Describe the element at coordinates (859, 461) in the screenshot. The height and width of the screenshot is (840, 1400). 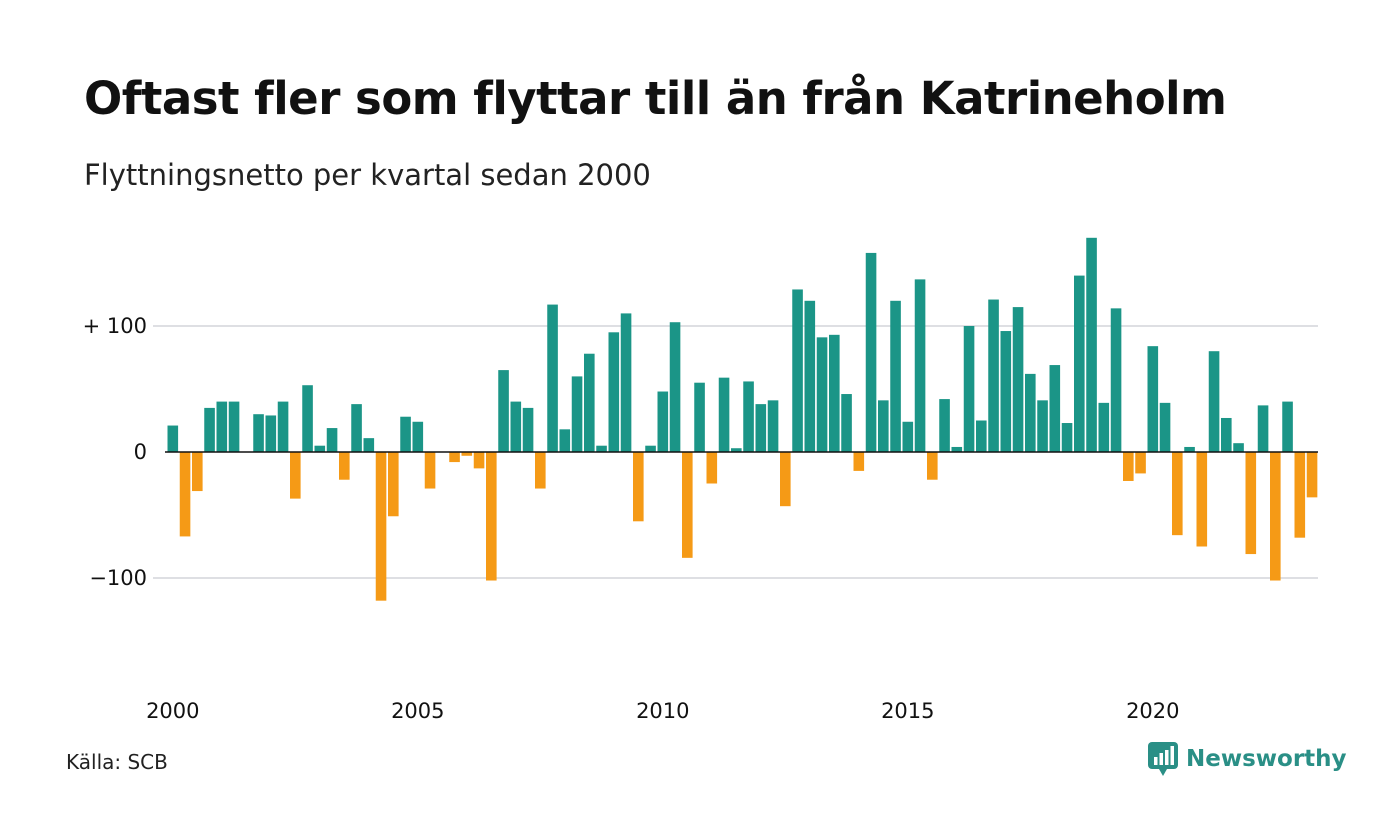
I see `bar-2014K1` at that location.